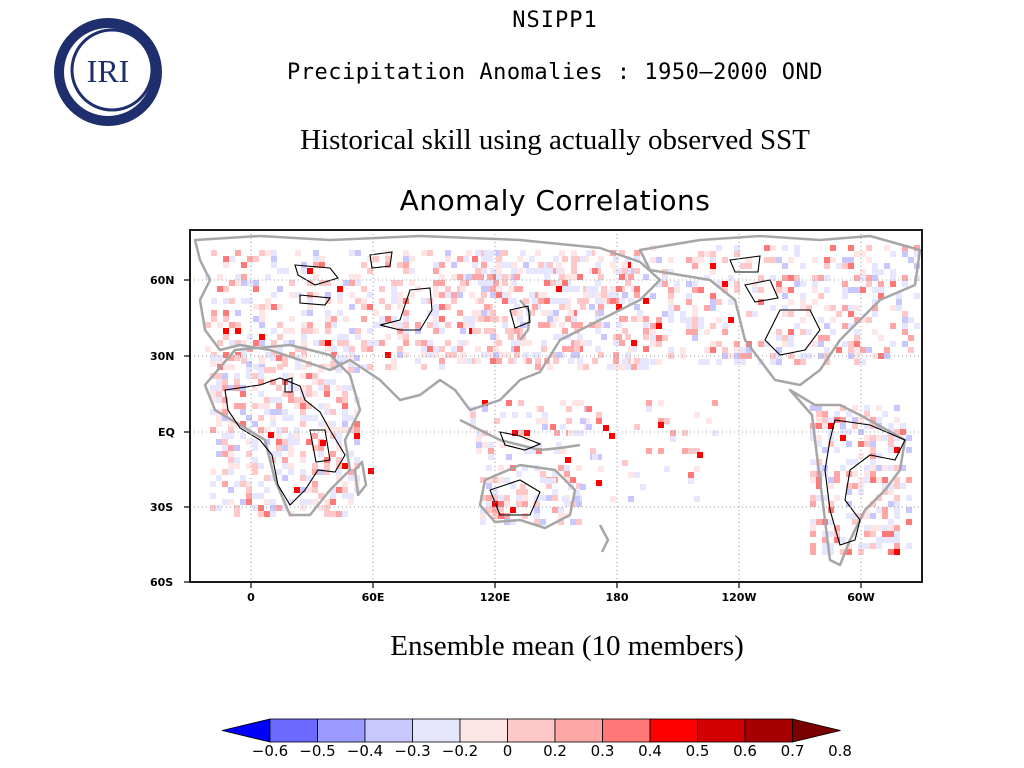  Describe the element at coordinates (739, 597) in the screenshot. I see `xtick-120w: 120W` at that location.